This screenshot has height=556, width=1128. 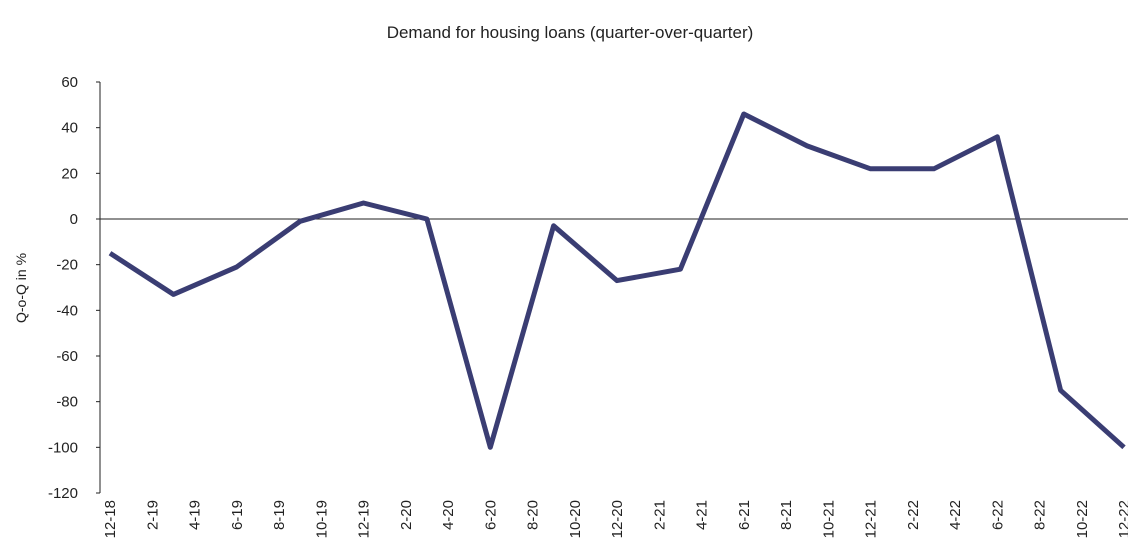 I want to click on x-tick-label: 4-22, so click(x=955, y=515).